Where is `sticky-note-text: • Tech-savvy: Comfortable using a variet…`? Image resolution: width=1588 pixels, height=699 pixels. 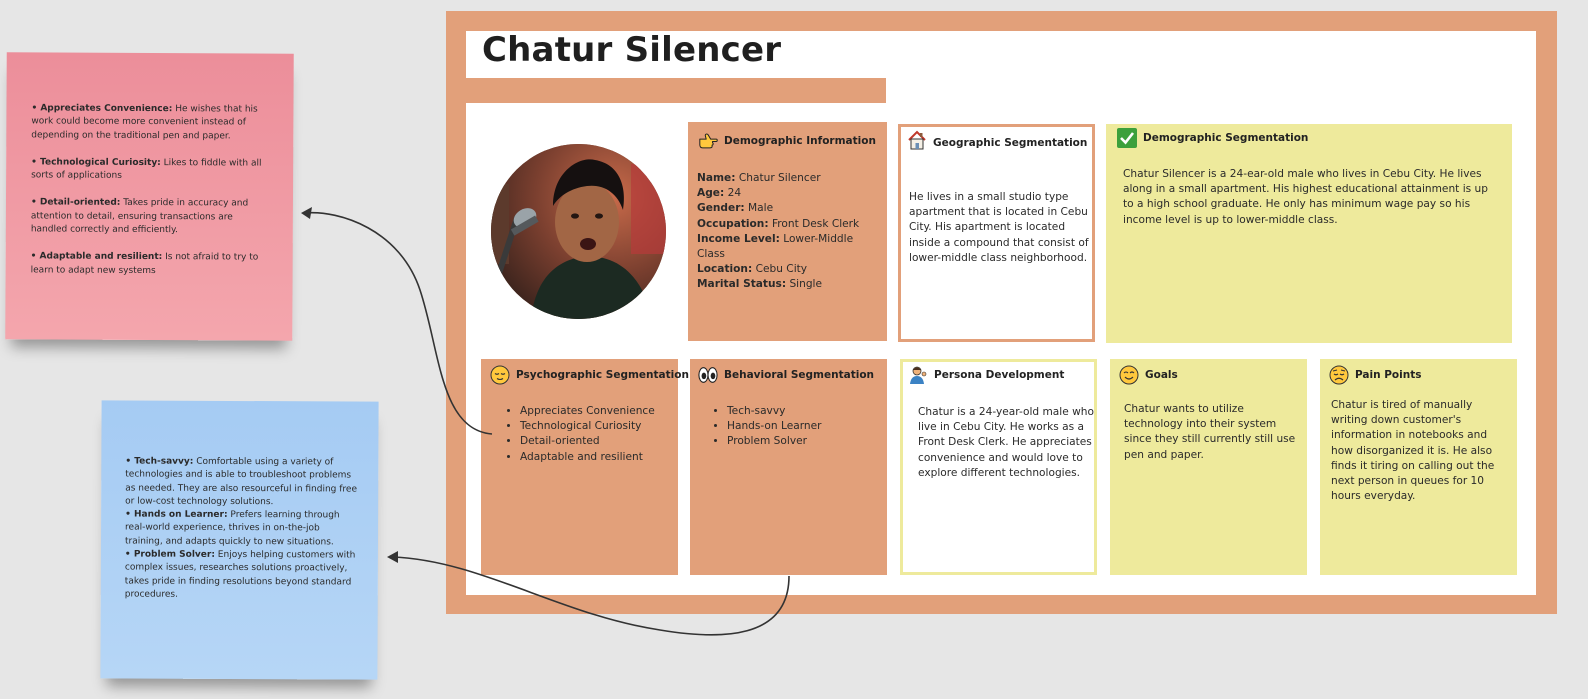
sticky-note-text: • Tech-savvy: Comfortable using a variet… is located at coordinates (241, 529).